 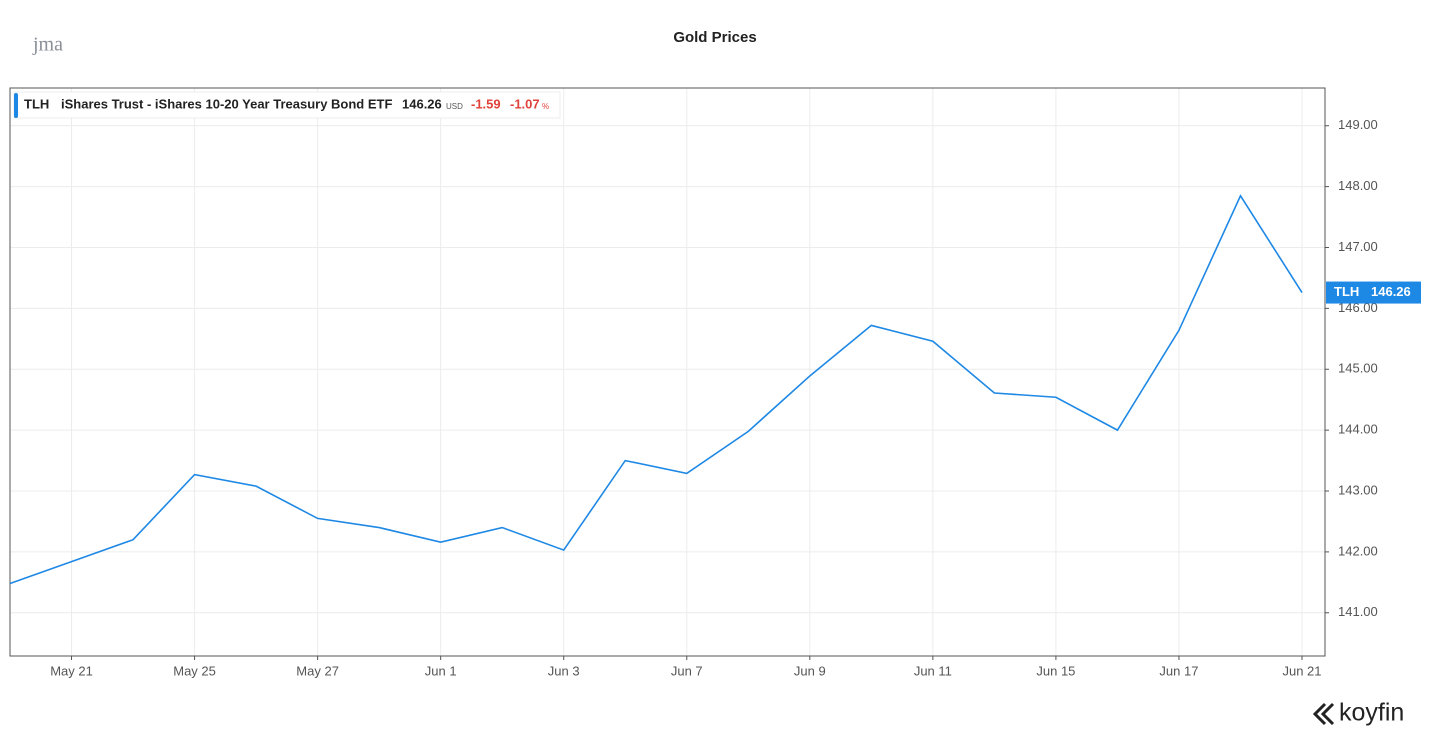 I want to click on koyfin-logo: koyfin, so click(x=1358, y=713).